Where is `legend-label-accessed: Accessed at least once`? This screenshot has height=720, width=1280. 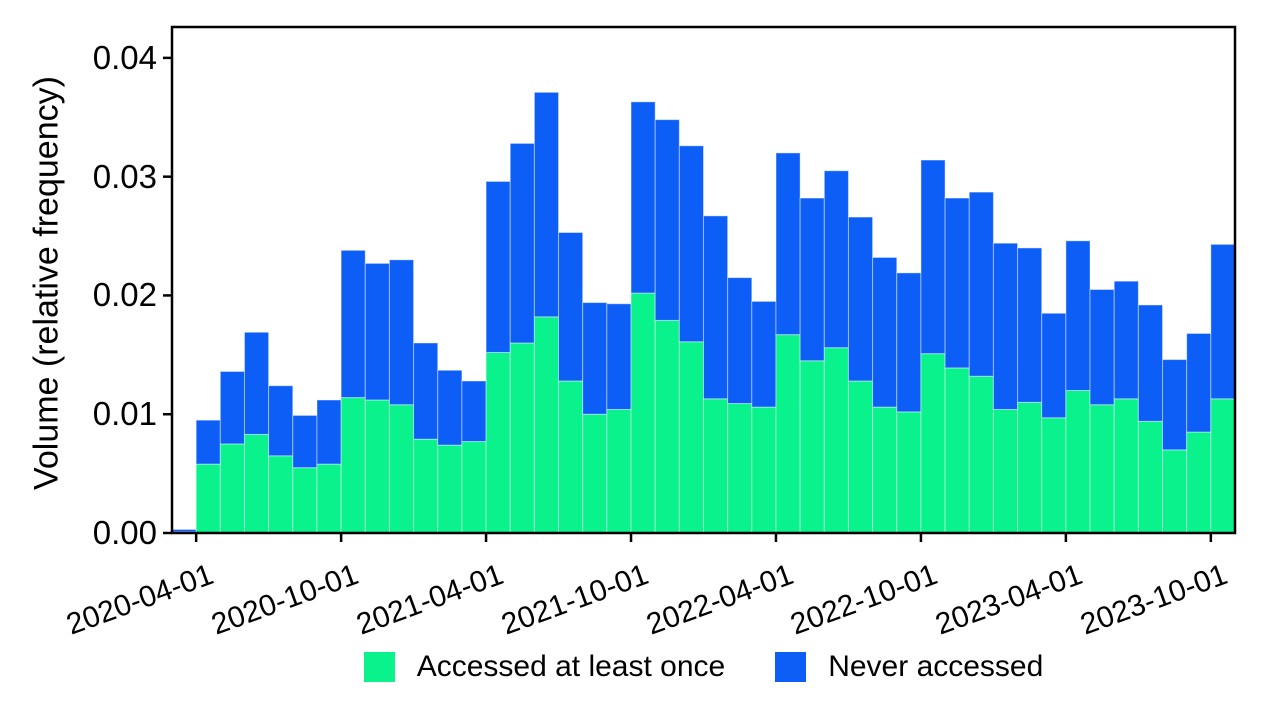 legend-label-accessed: Accessed at least once is located at coordinates (571, 666).